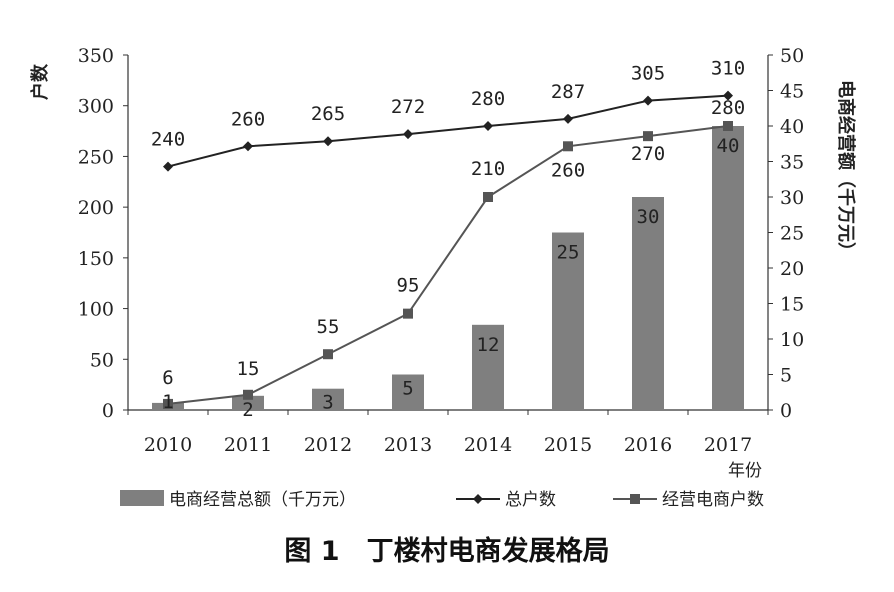  What do you see at coordinates (792, 305) in the screenshot?
I see `right-tick-label: 15` at bounding box center [792, 305].